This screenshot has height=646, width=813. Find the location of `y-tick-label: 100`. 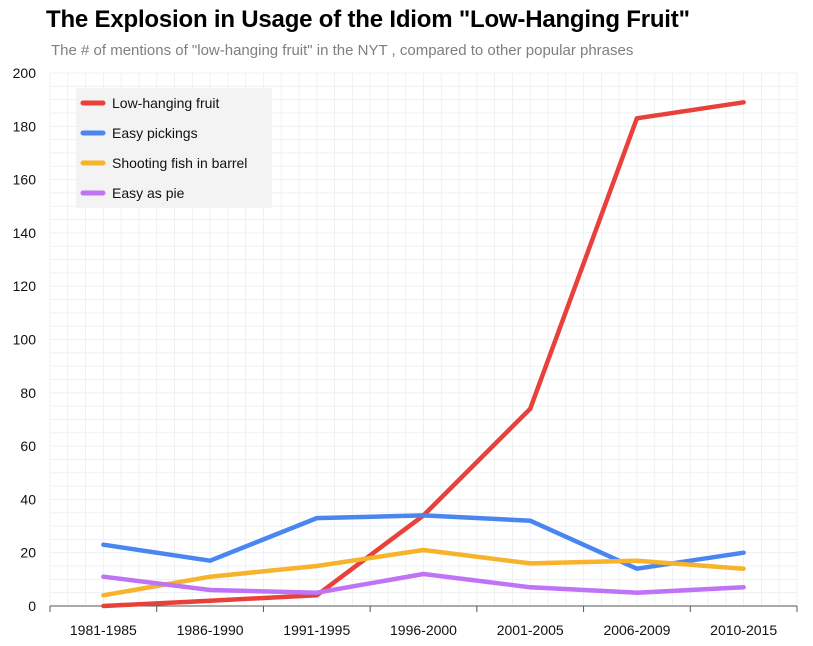

y-tick-label: 100 is located at coordinates (25, 340).